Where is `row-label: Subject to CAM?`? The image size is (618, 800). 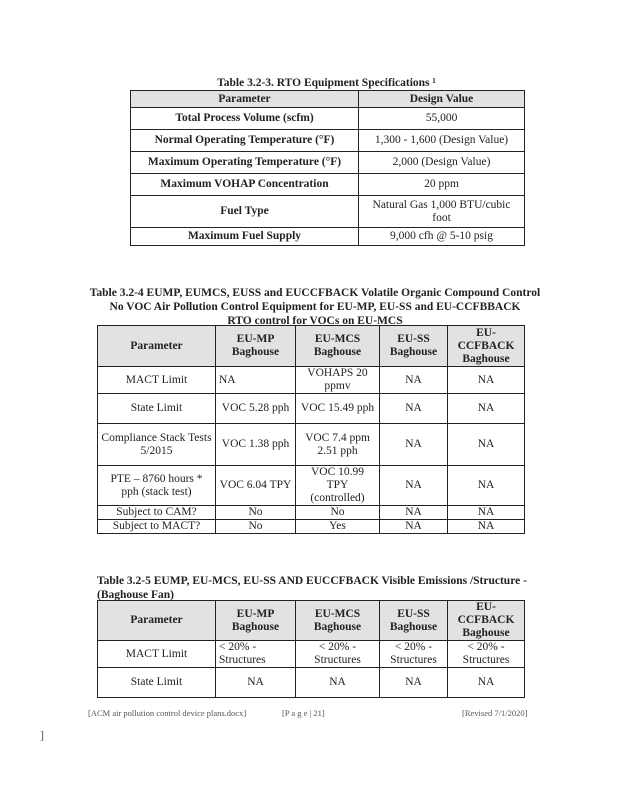 row-label: Subject to CAM? is located at coordinates (156, 512).